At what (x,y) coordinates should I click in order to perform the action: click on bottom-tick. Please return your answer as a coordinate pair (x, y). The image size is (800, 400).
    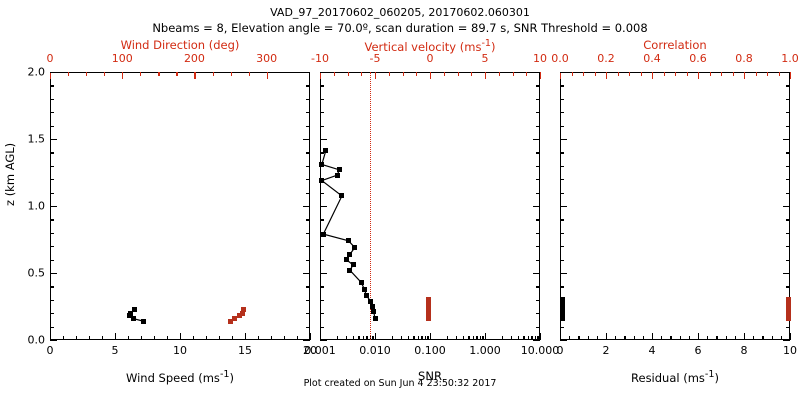
    Looking at the image, I should click on (486, 336).